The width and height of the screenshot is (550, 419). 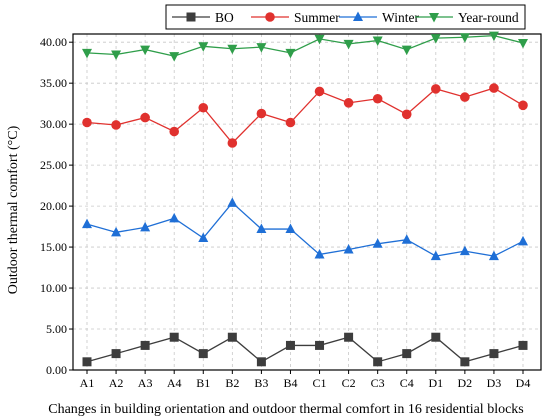 What do you see at coordinates (53, 165) in the screenshot?
I see `y-tick-label: 25.00` at bounding box center [53, 165].